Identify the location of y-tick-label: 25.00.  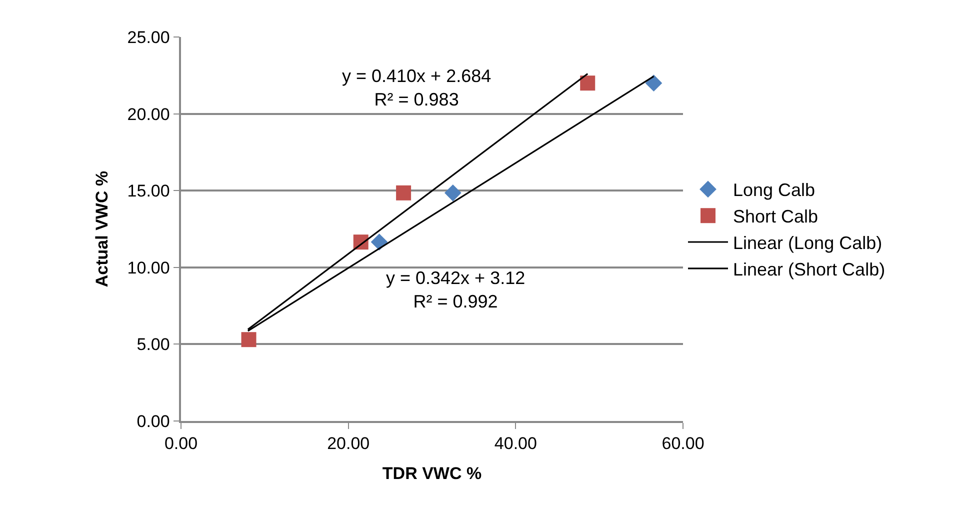
(148, 37).